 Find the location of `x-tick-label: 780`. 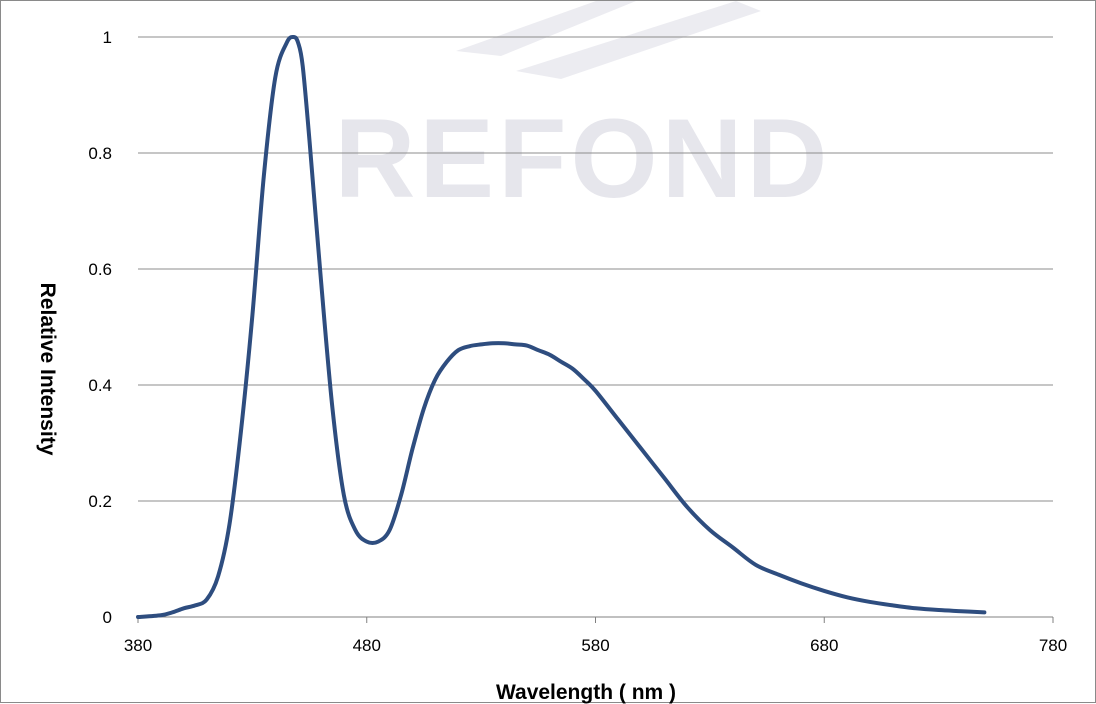

x-tick-label: 780 is located at coordinates (1053, 645).